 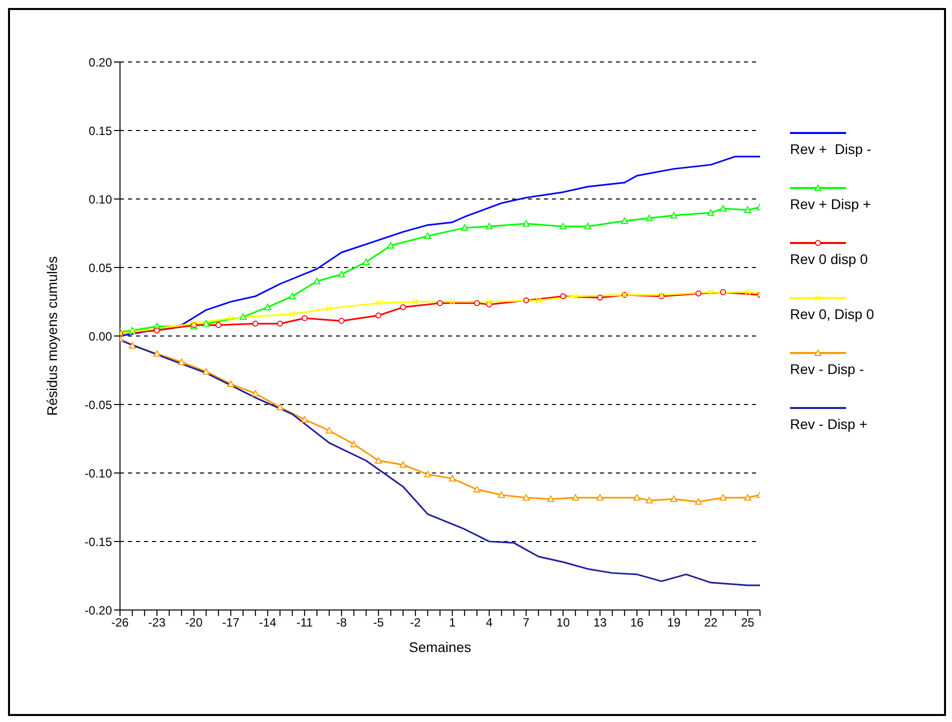 I want to click on y-tick-label: 0.05, so click(x=100, y=267).